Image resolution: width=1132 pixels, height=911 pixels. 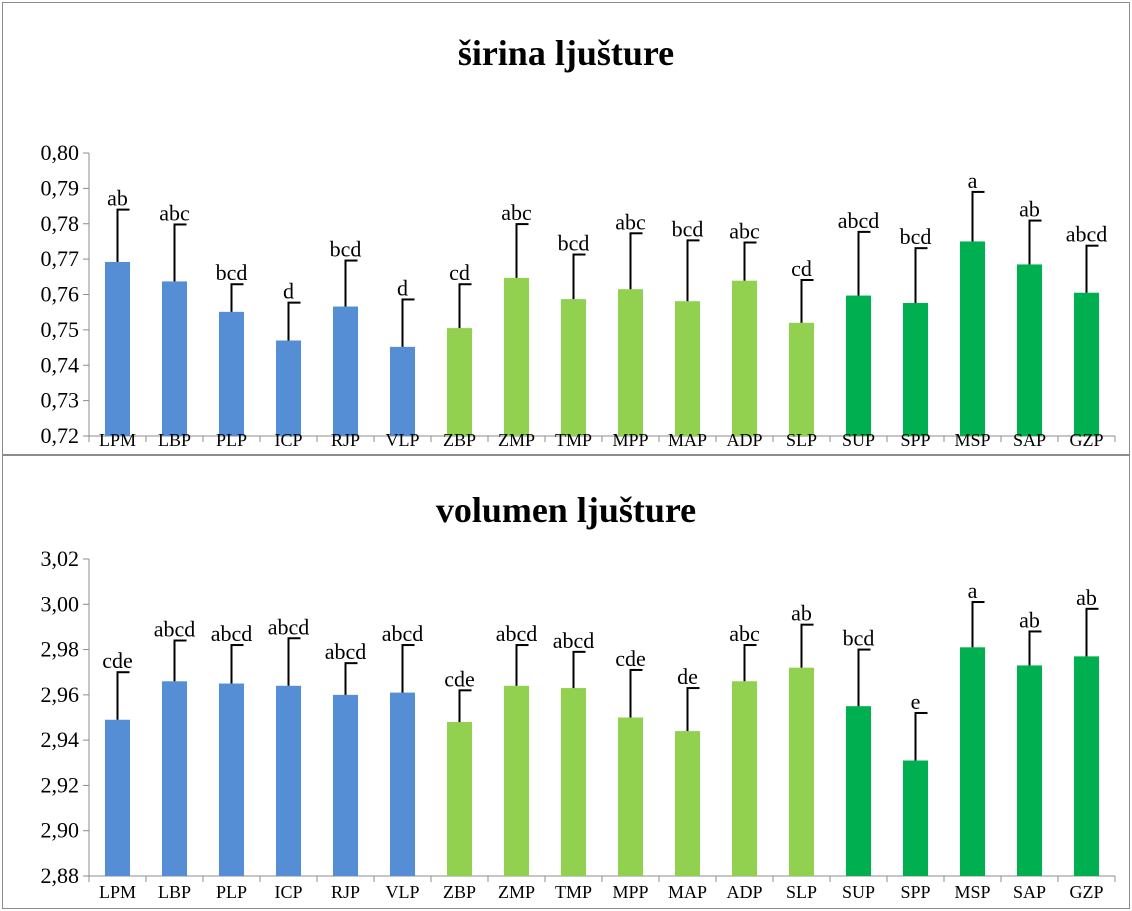 What do you see at coordinates (60, 187) in the screenshot?
I see `y-tick-label: 0,79` at bounding box center [60, 187].